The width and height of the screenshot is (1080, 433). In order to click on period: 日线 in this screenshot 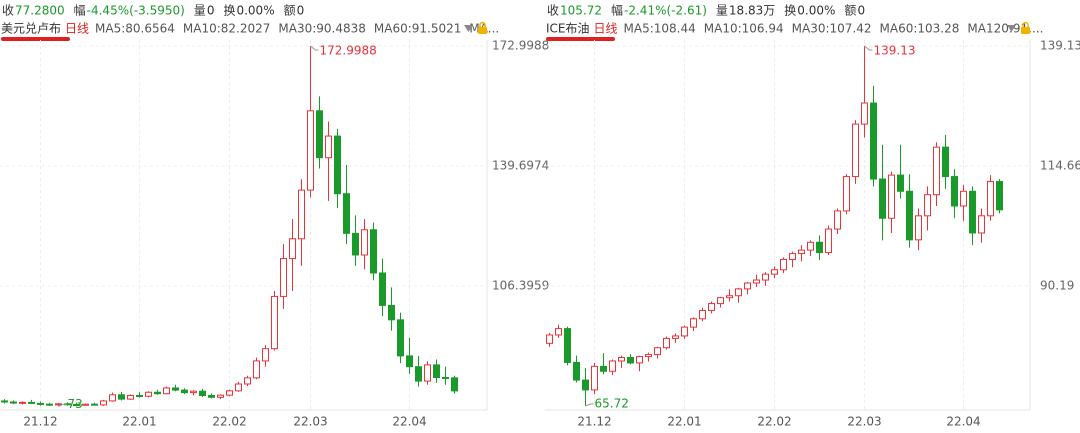, I will do `click(606, 29)`.